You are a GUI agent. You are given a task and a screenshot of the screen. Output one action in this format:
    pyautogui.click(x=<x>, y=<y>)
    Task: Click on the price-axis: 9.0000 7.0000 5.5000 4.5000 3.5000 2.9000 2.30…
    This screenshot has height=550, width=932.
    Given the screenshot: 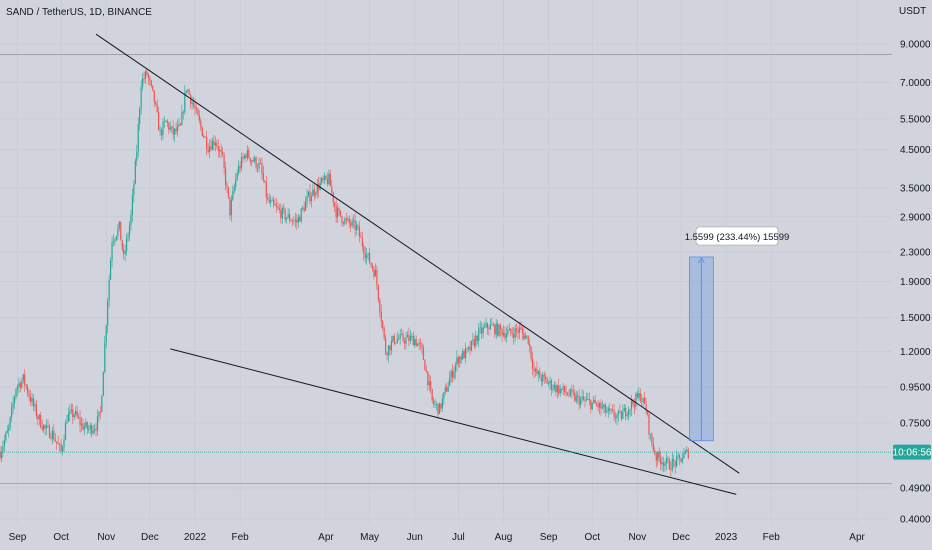 What is the action you would take?
    pyautogui.click(x=915, y=283)
    